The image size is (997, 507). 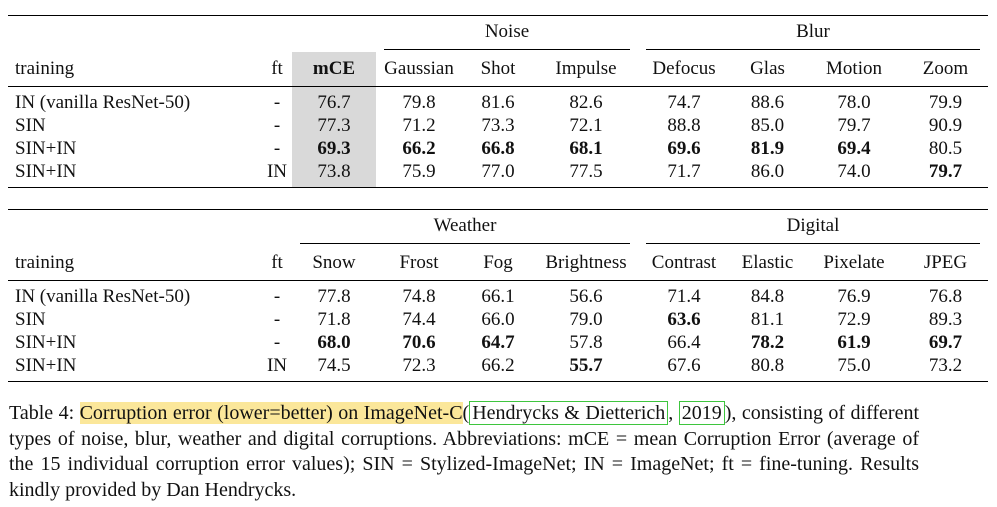 I want to click on cell: 90.9, so click(x=945, y=125).